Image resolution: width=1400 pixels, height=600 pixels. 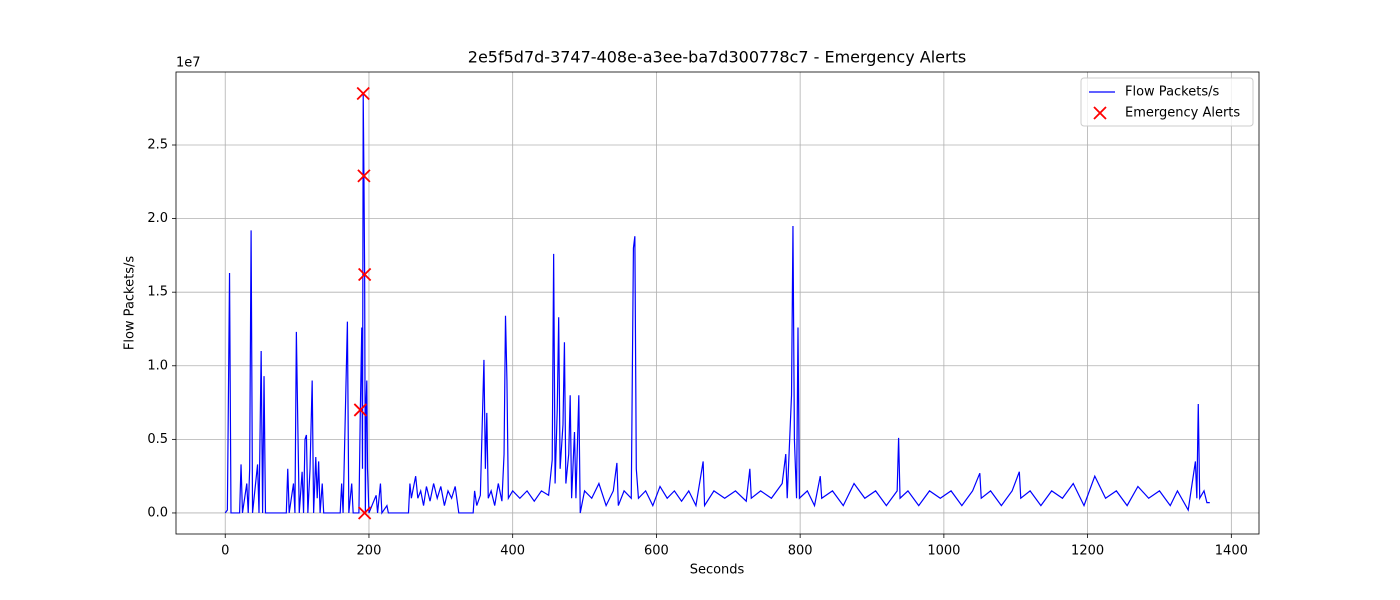 I want to click on legend-marker, so click(x=1100, y=113).